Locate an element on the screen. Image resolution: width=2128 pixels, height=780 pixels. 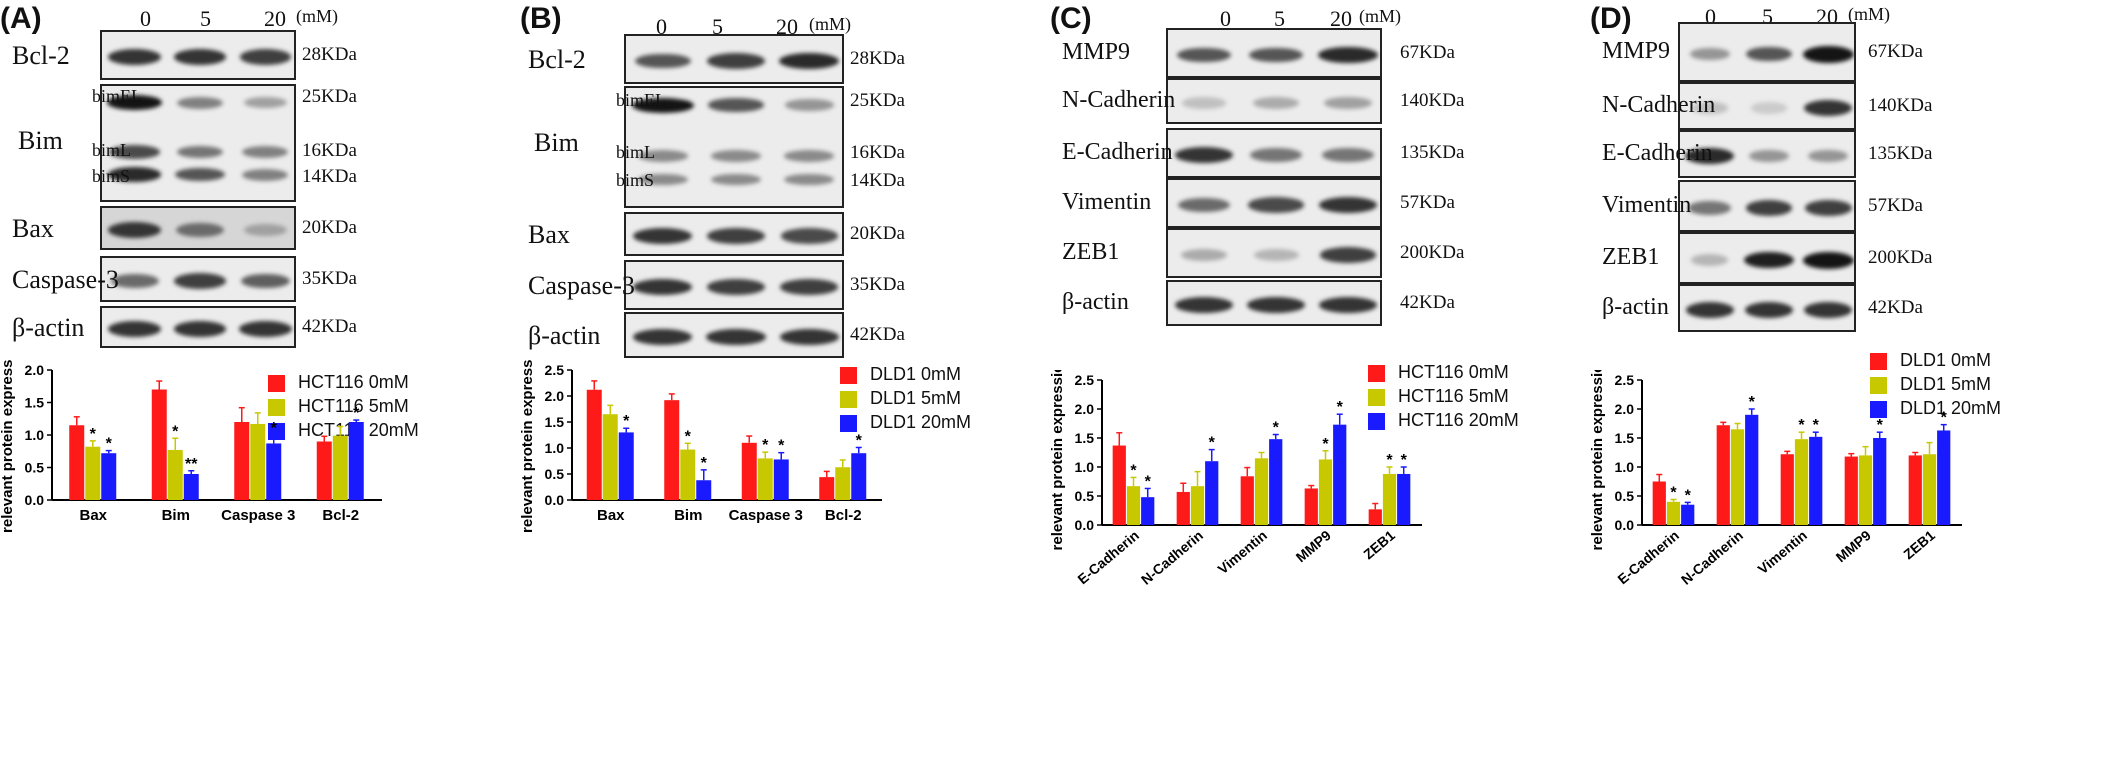
y-axis-label: relevant protein expression is located at coordinates (1058, 460).